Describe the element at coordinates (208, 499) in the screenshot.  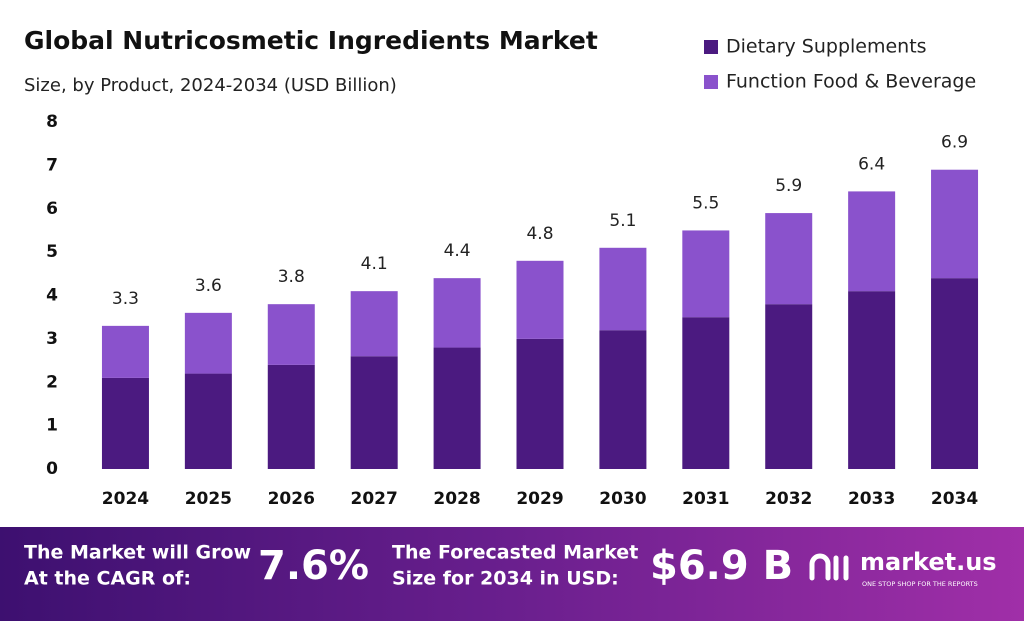
I see `x-tick-label: 2025` at that location.